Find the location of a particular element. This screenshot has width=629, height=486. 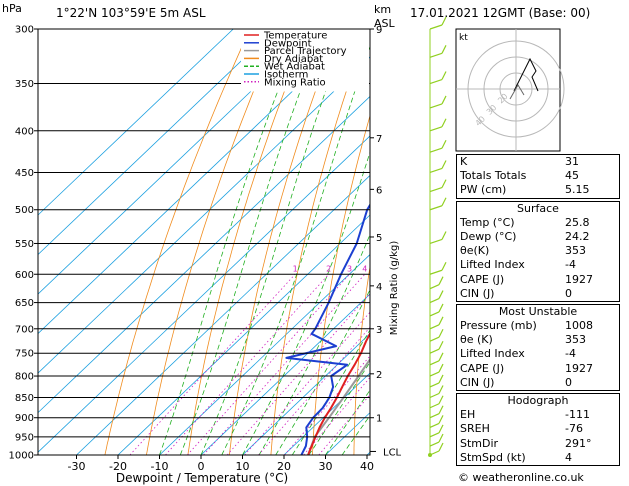

hodograph-title: Hodograph is located at coordinates (538, 400).